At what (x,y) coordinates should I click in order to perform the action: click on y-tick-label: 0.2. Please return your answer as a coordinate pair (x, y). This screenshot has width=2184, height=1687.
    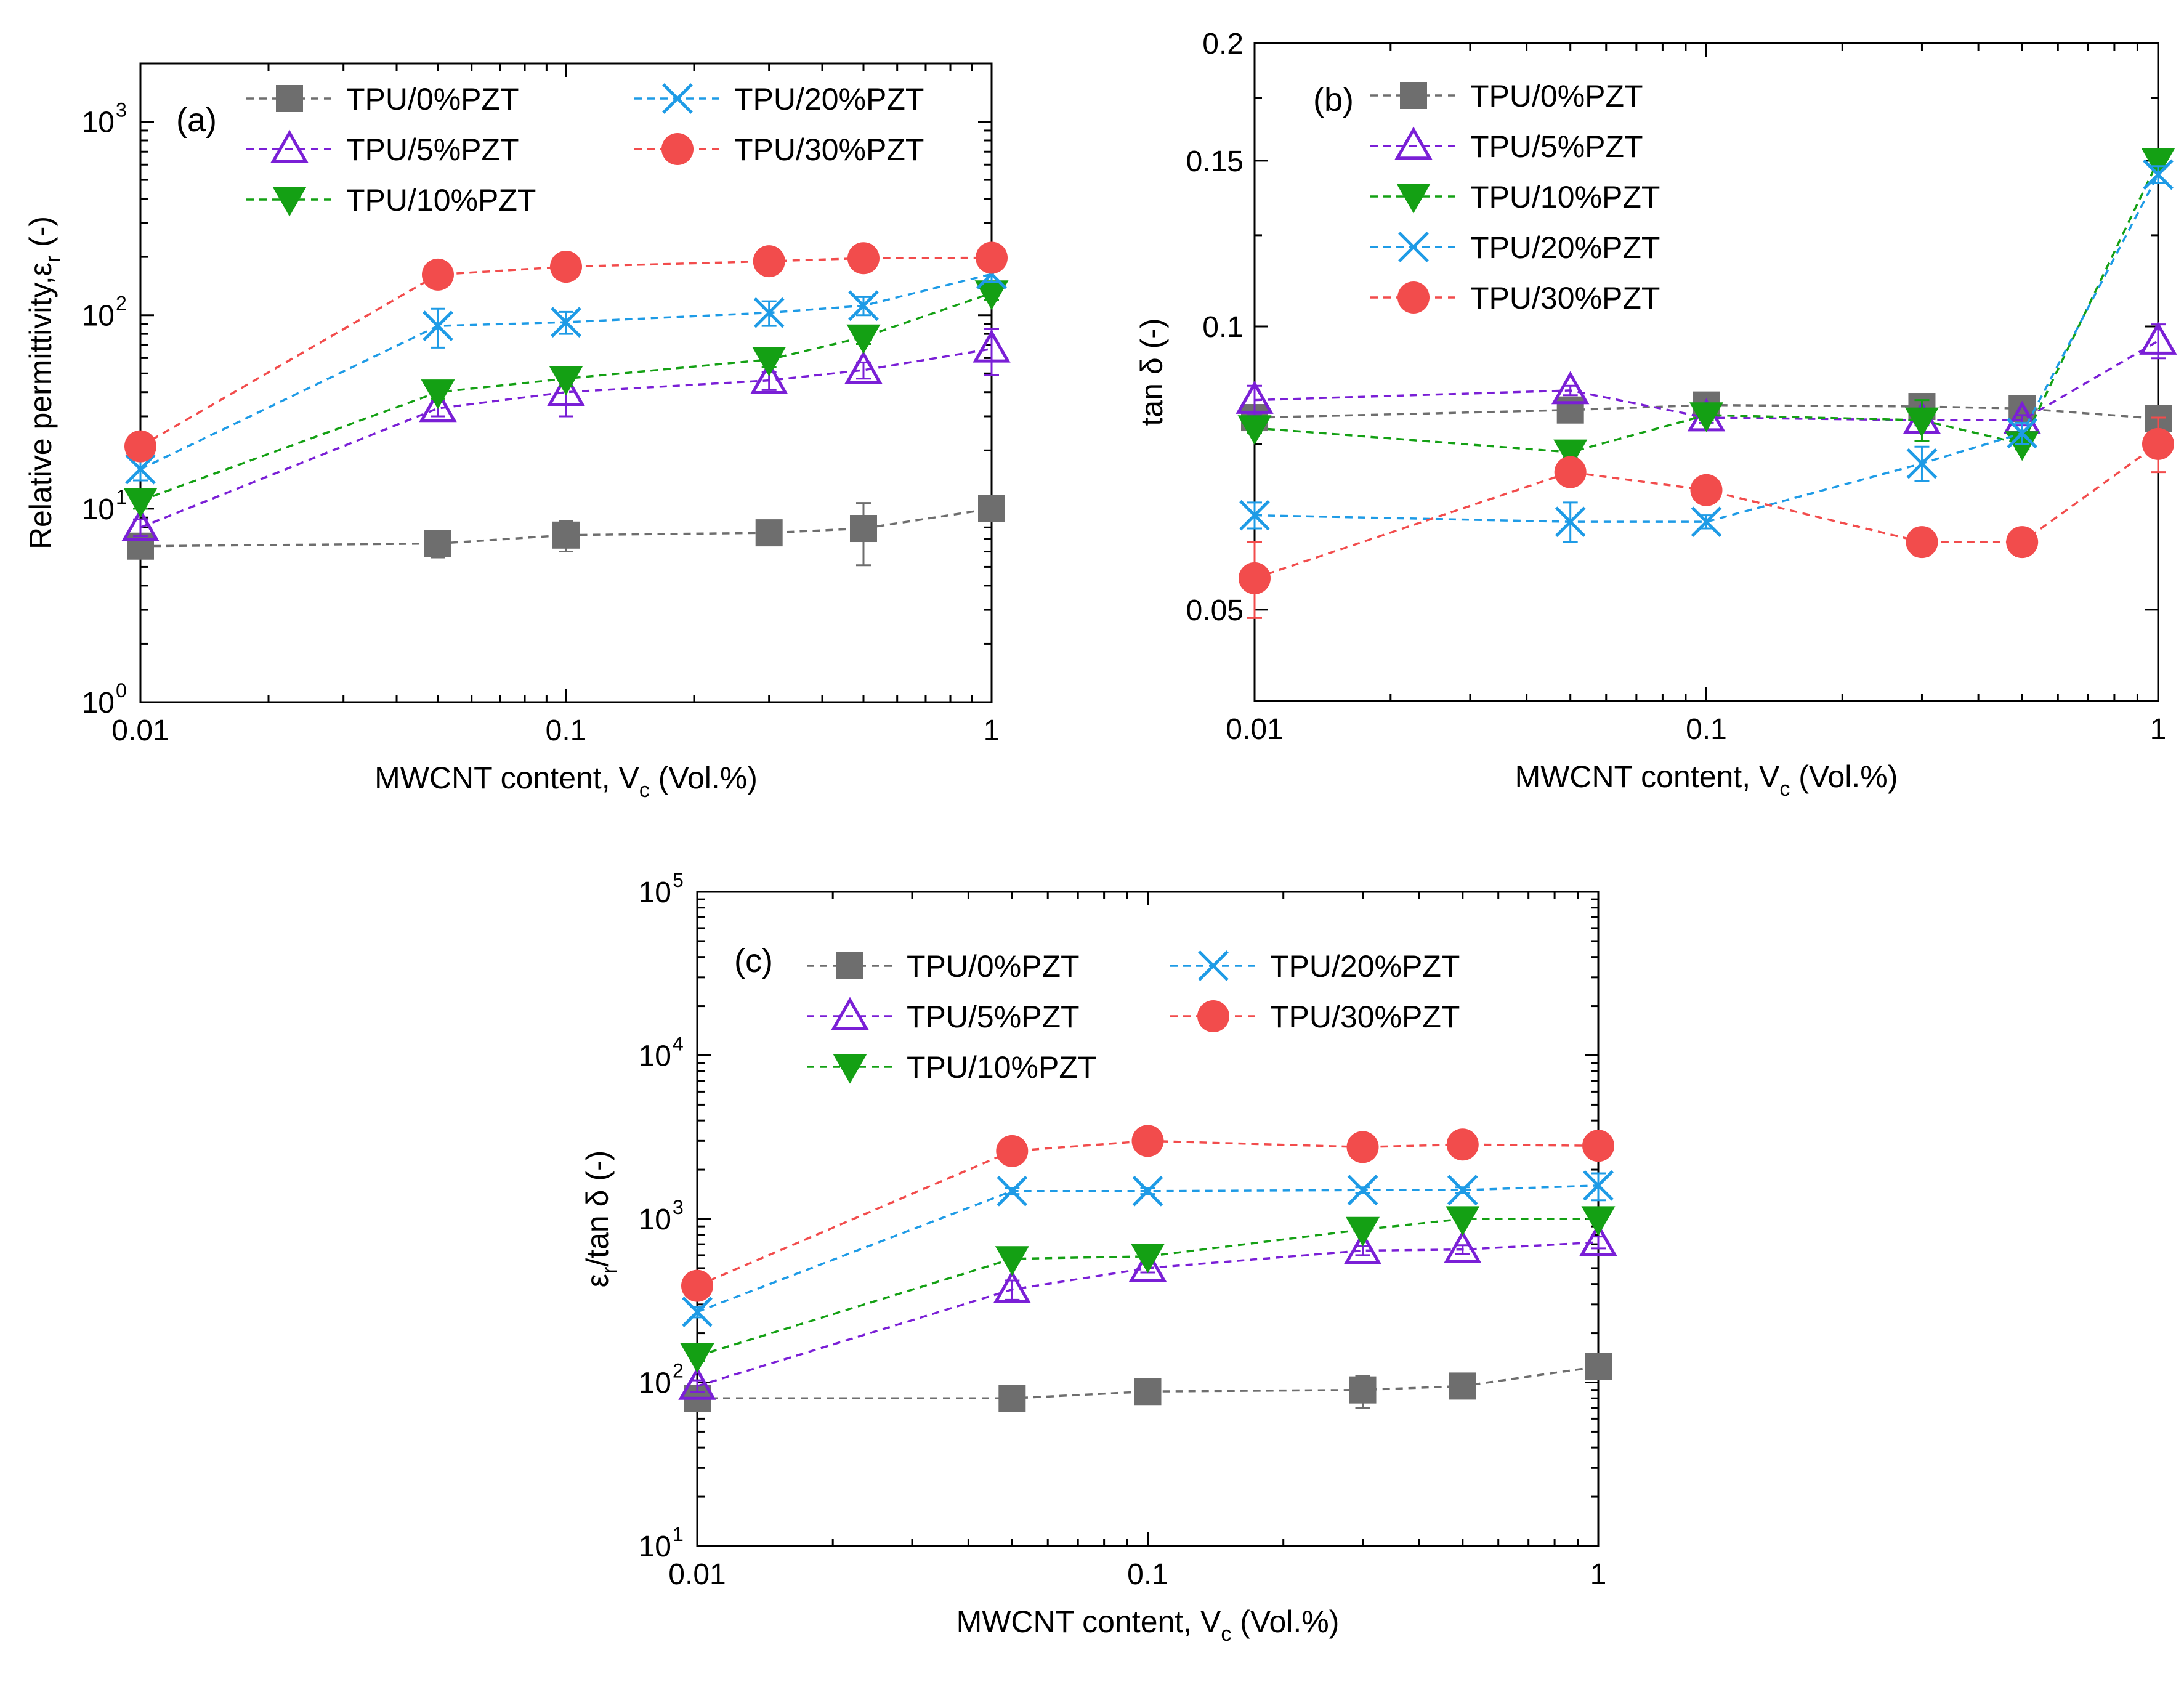
    Looking at the image, I should click on (1223, 44).